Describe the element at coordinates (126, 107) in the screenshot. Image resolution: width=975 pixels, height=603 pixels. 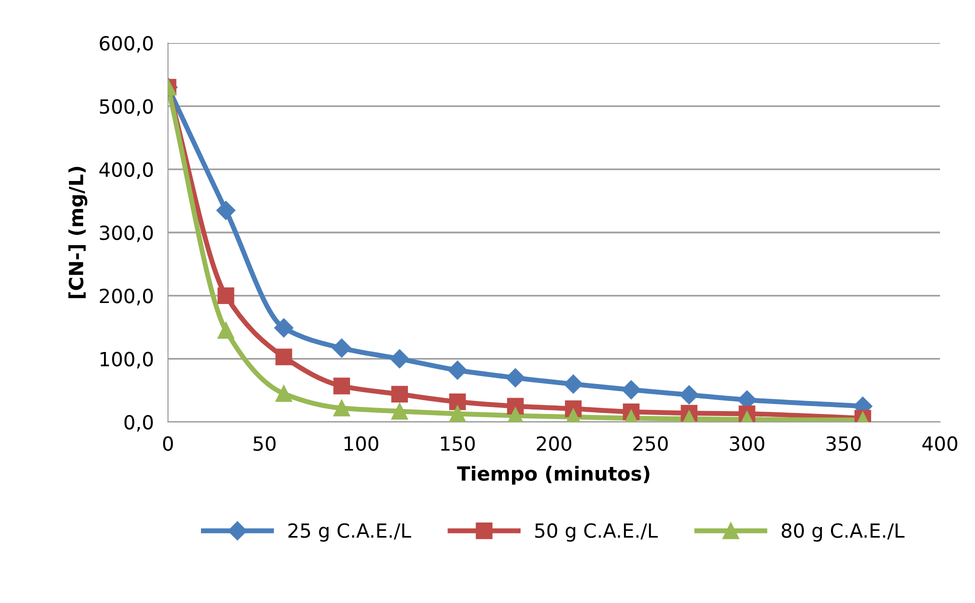
I see `y-tick-label: 500,0` at that location.